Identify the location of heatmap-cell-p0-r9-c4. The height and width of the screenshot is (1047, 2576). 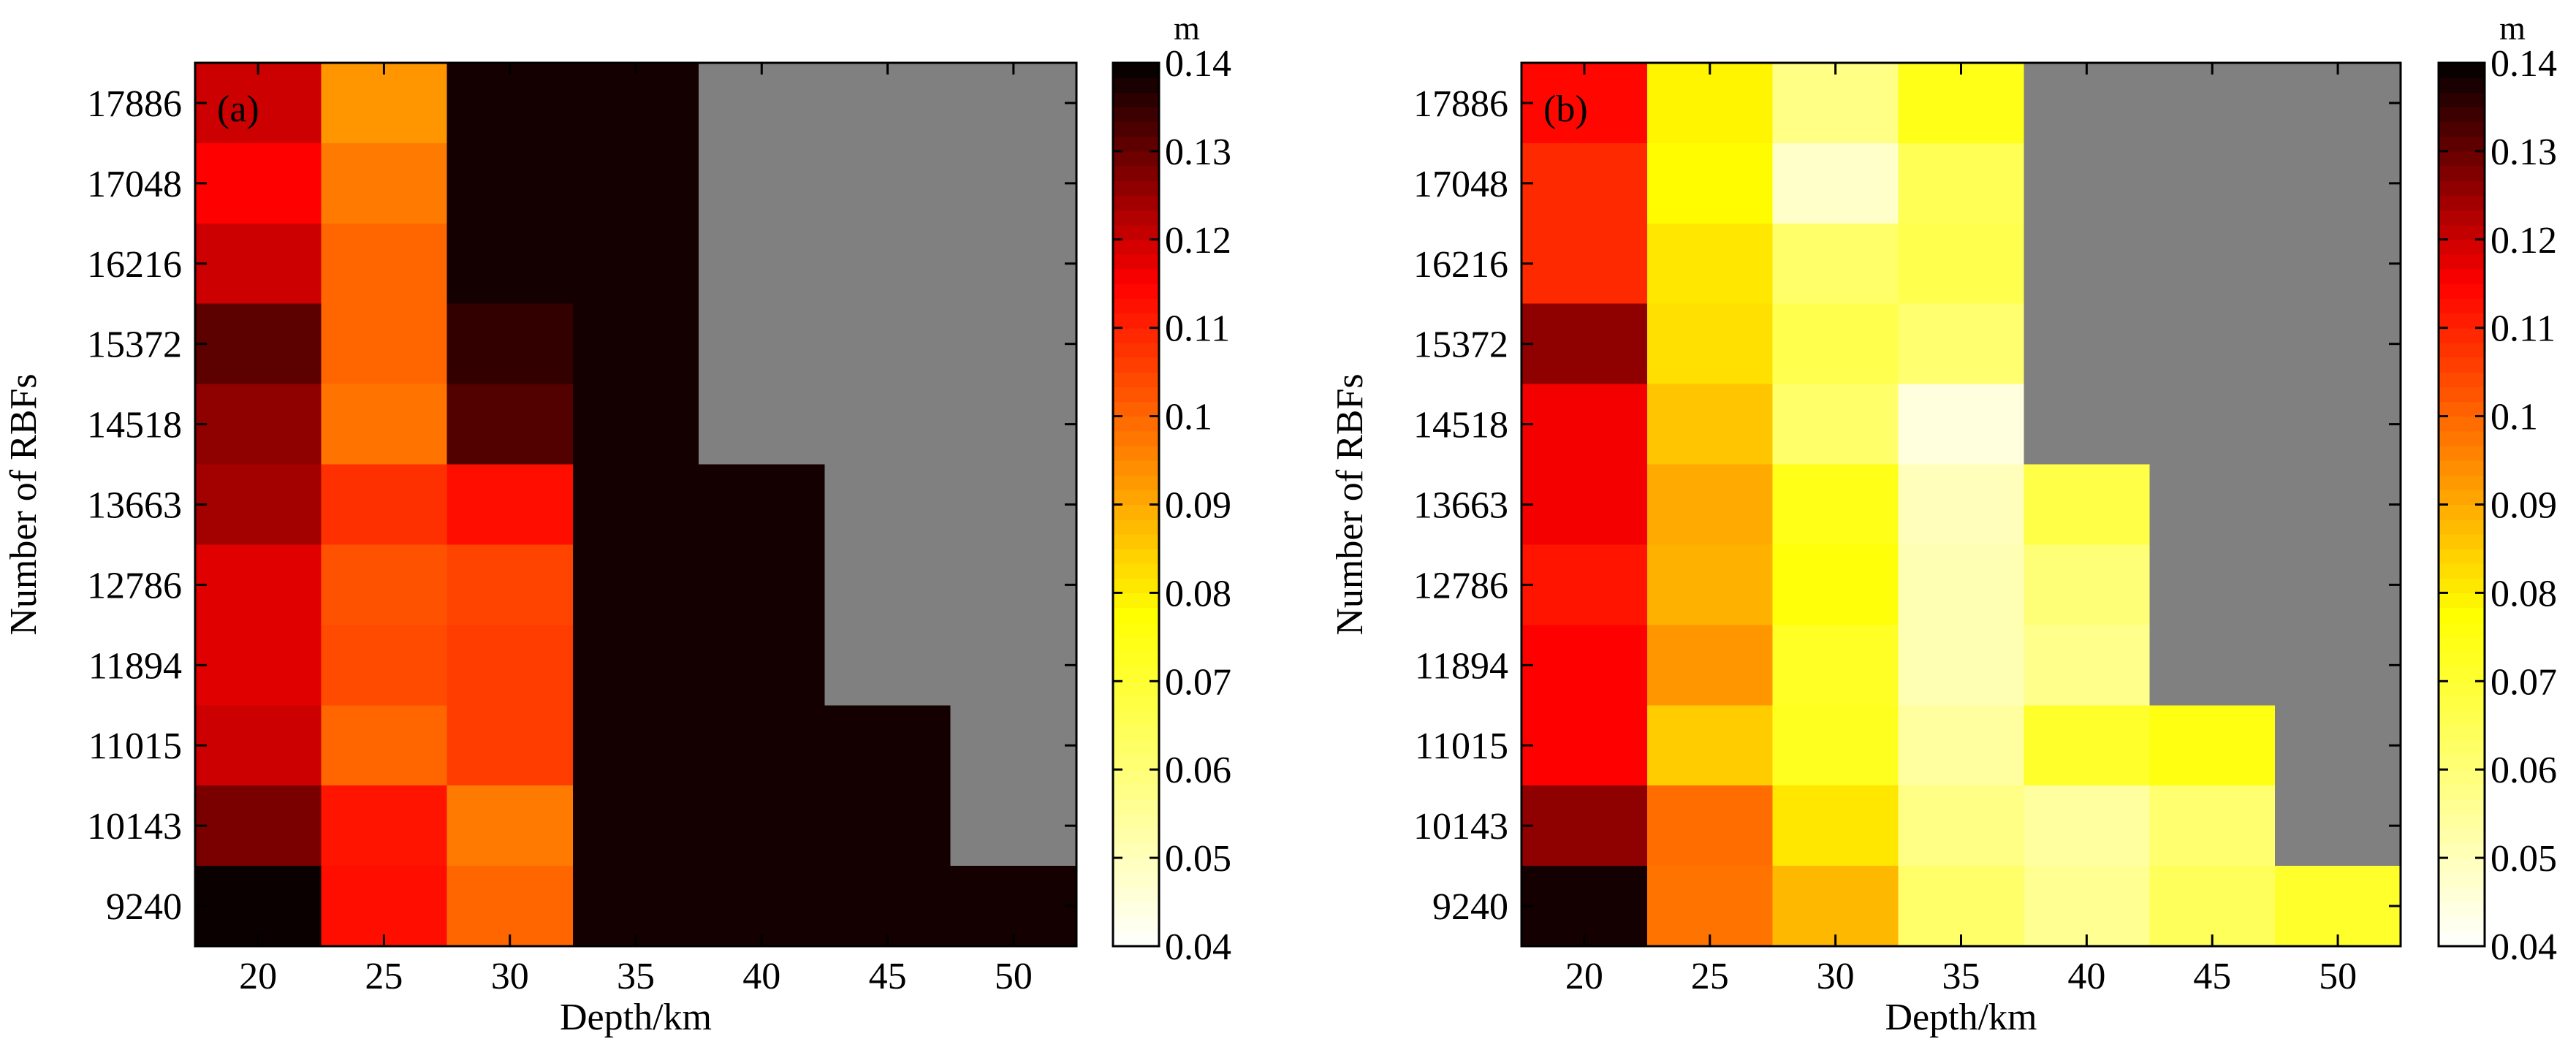
(763, 826).